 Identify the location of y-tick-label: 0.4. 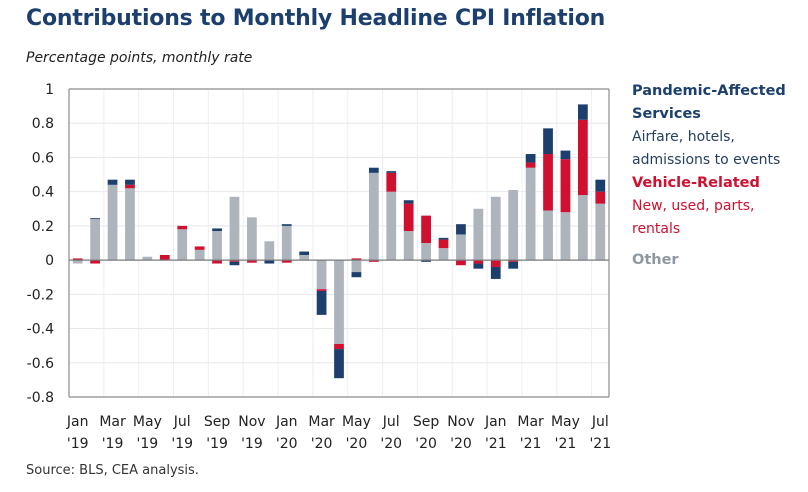
(43, 193).